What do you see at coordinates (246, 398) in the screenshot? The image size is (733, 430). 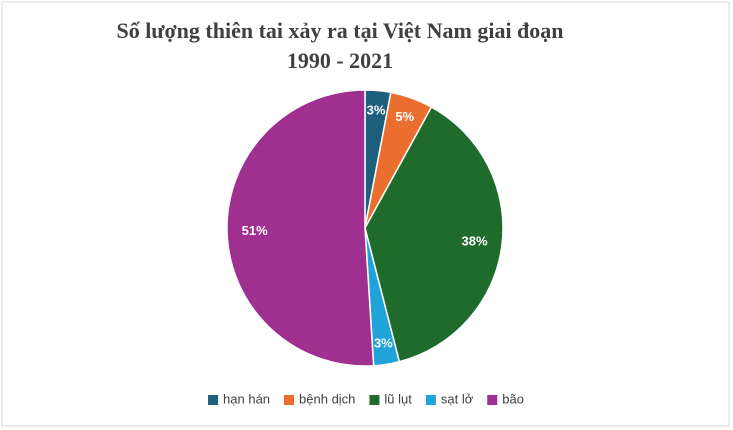 I see `legend-label: hạn hán` at bounding box center [246, 398].